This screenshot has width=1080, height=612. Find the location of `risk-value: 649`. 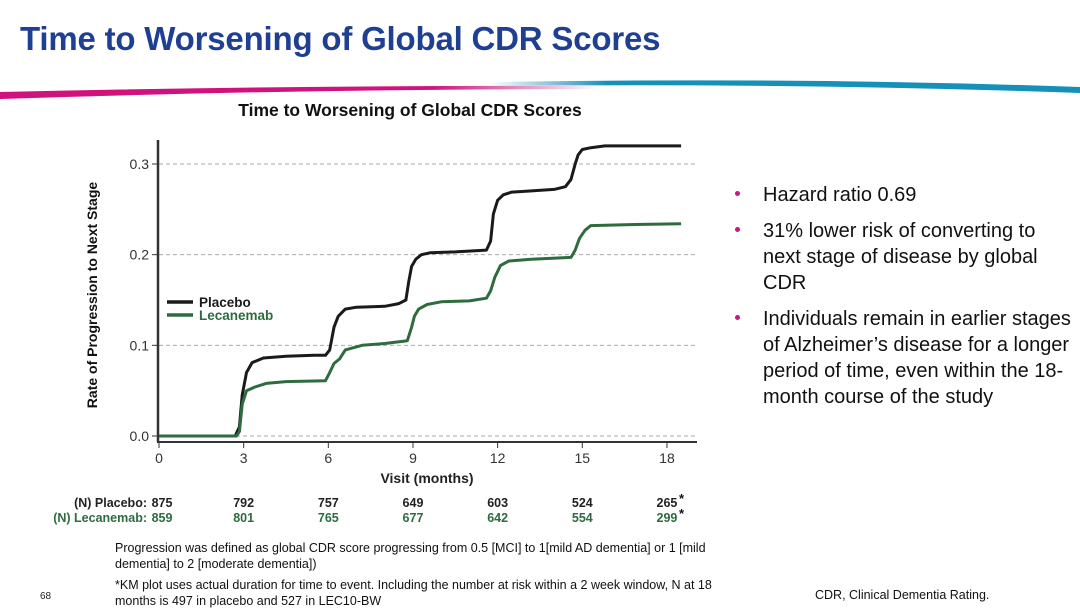

risk-value: 649 is located at coordinates (413, 503).